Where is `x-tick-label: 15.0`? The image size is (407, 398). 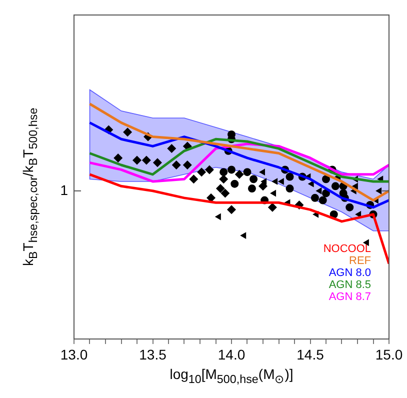 x-tick-label: 15.0 is located at coordinates (389, 354).